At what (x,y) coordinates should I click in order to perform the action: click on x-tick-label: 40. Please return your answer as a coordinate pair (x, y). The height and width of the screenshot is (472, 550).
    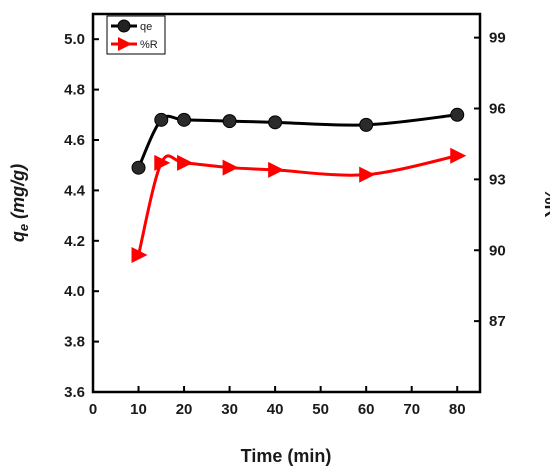
    Looking at the image, I should click on (275, 409).